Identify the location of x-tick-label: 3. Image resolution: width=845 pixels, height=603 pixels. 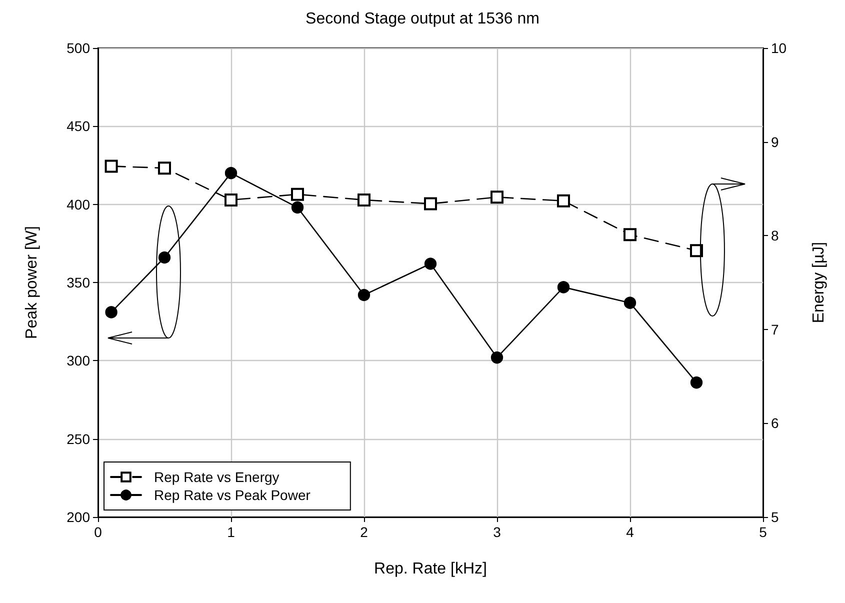
(497, 532).